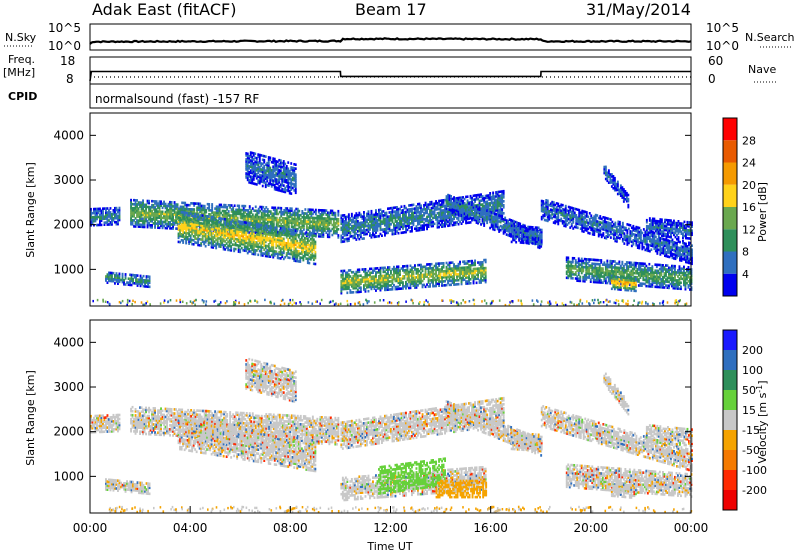  Describe the element at coordinates (177, 99) in the screenshot. I see `cpid-value: normalsound (fast) -157 RF` at that location.